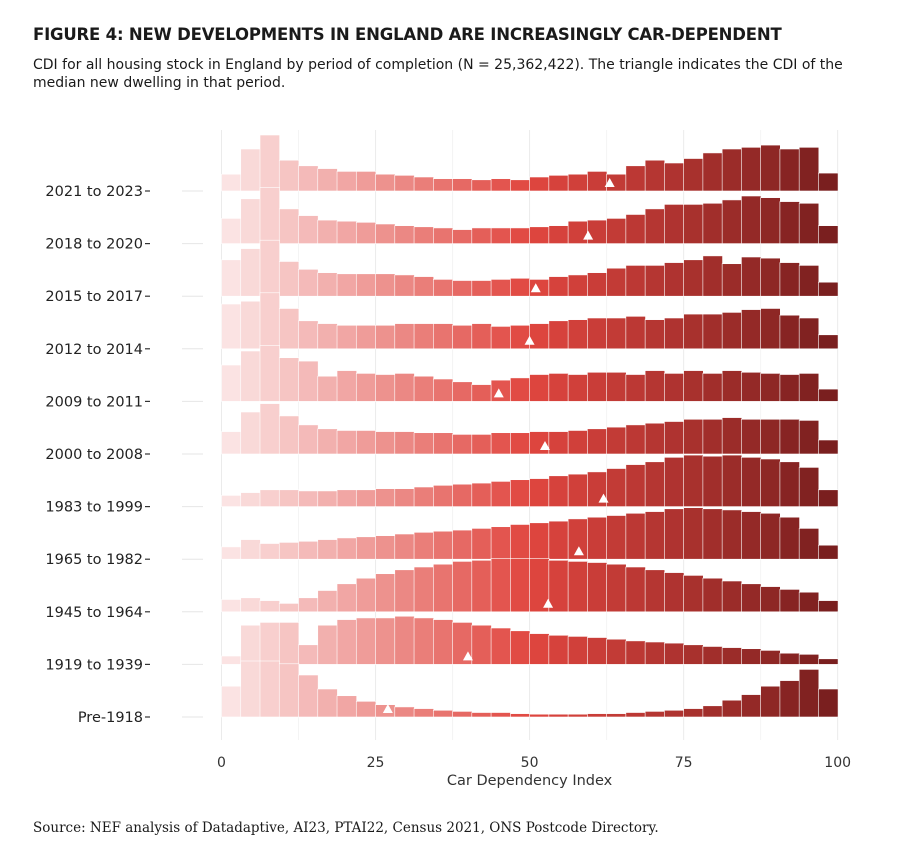 This screenshot has height=854, width=912. Describe the element at coordinates (221, 763) in the screenshot. I see `x-tick-label: 0` at that location.